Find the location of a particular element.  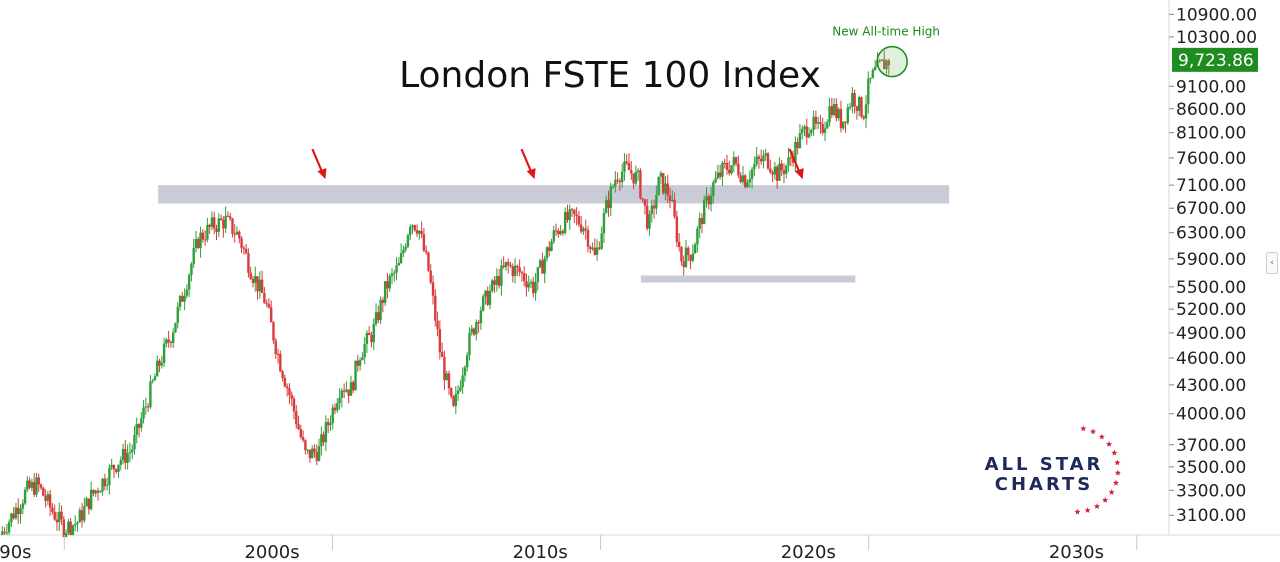

all-time-high-marker is located at coordinates (892, 61).